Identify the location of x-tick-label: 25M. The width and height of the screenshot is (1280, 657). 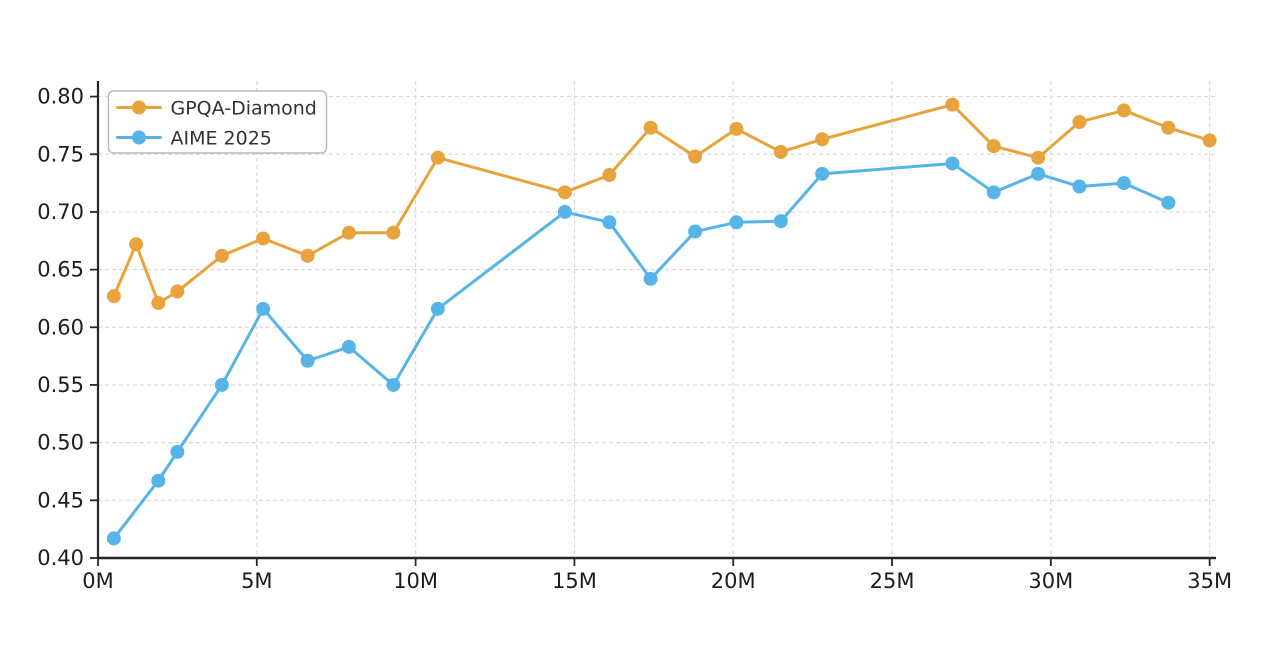
(892, 581).